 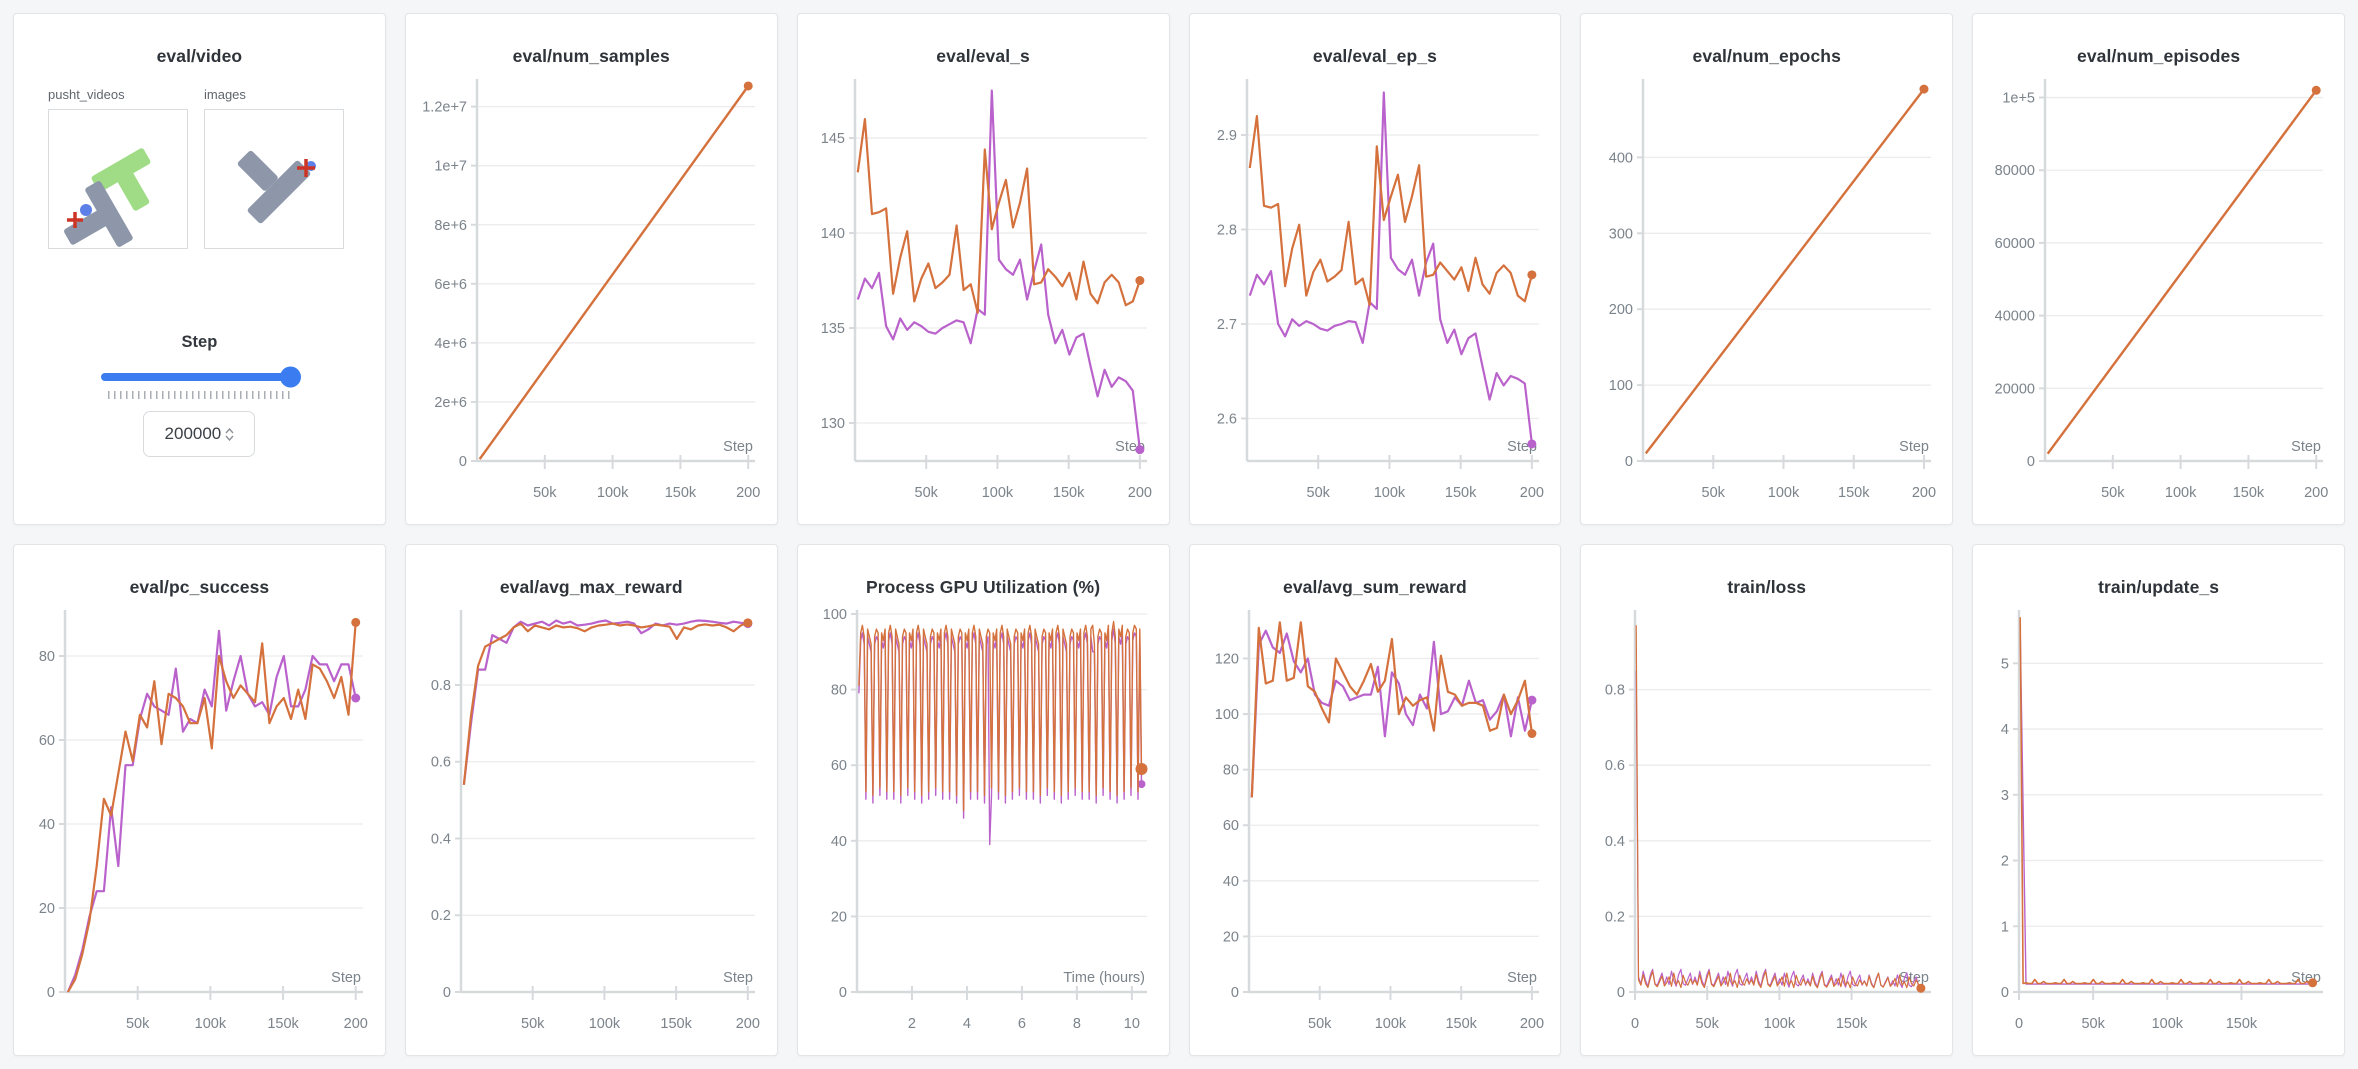 I want to click on goal-cross, so click(x=306, y=168).